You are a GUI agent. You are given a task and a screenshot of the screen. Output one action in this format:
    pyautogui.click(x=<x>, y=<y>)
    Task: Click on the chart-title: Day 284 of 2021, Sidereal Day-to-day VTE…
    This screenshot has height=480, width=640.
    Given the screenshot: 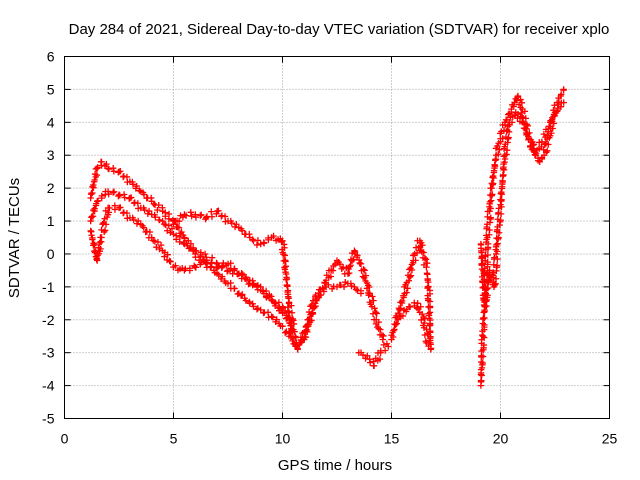 What is the action you would take?
    pyautogui.click(x=339, y=29)
    